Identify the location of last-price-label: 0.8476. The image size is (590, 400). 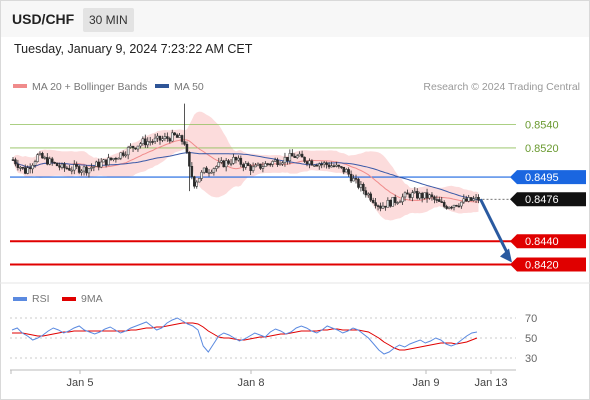
(542, 200).